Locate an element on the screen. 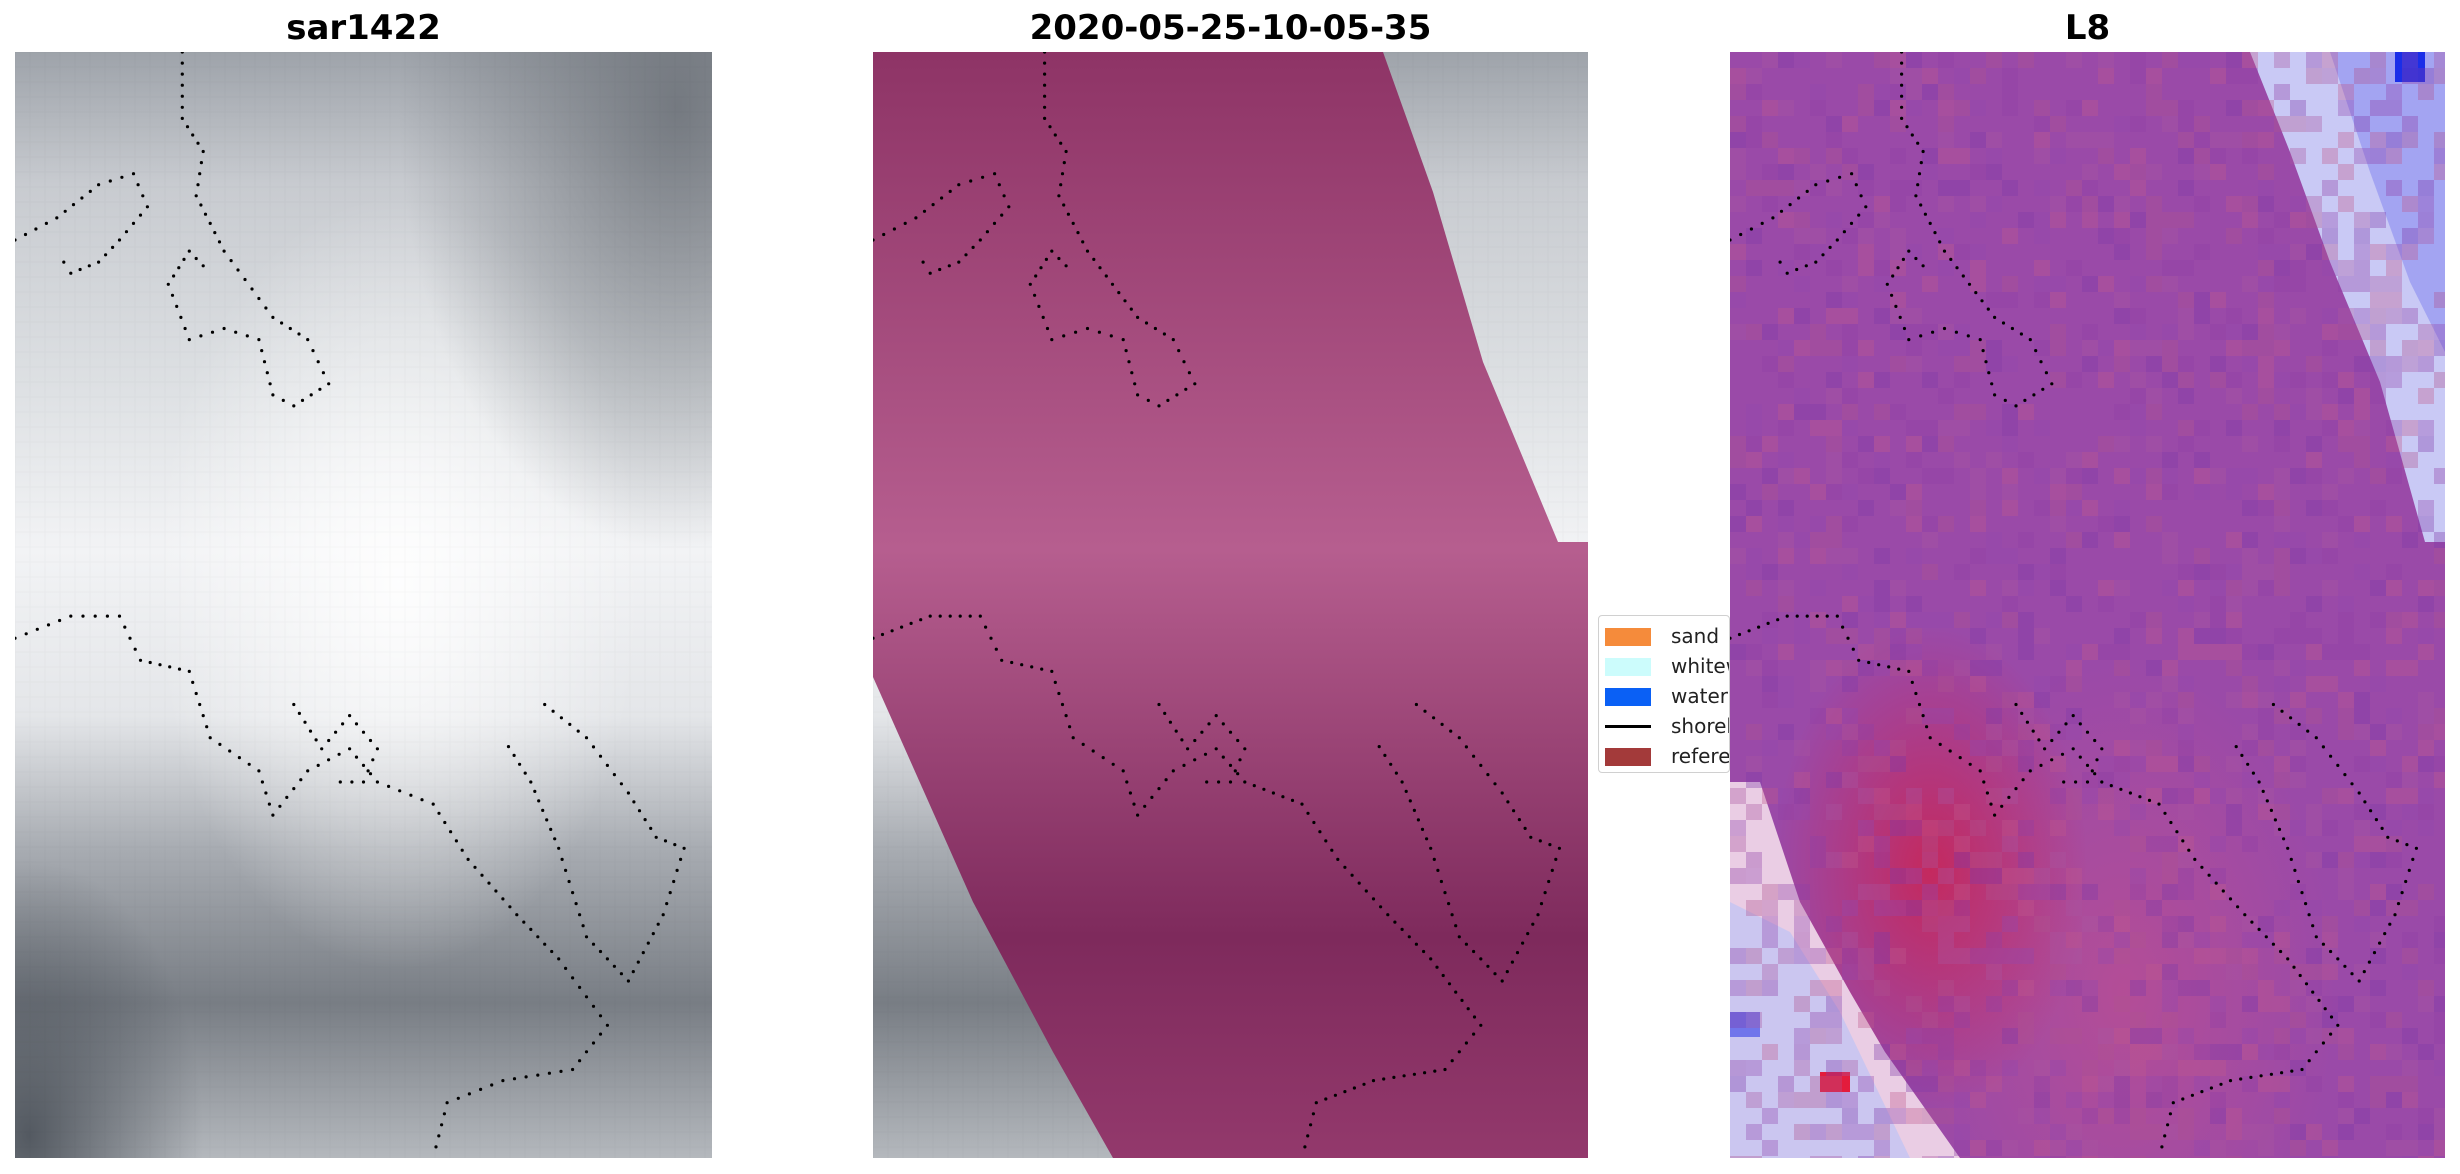 Image resolution: width=2460 pixels, height=1174 pixels. panel-title-l8: L8 is located at coordinates (2087, 28).